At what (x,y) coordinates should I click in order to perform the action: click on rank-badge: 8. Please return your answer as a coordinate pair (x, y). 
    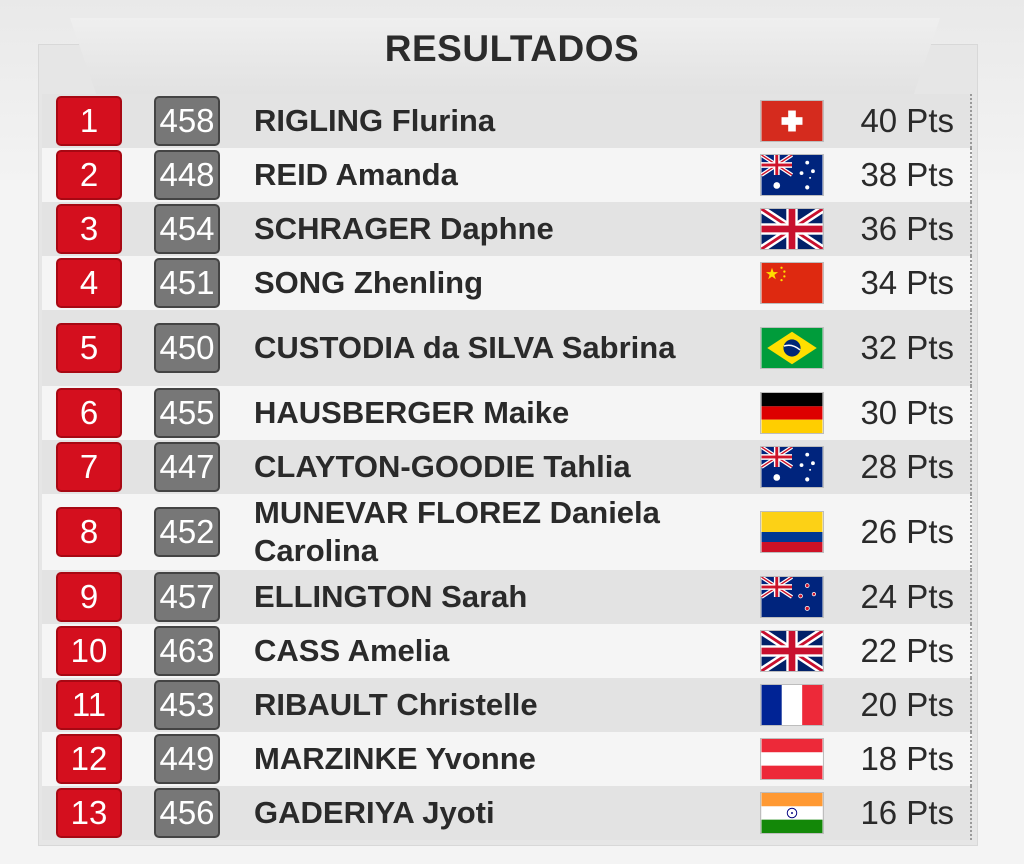
    Looking at the image, I should click on (89, 532).